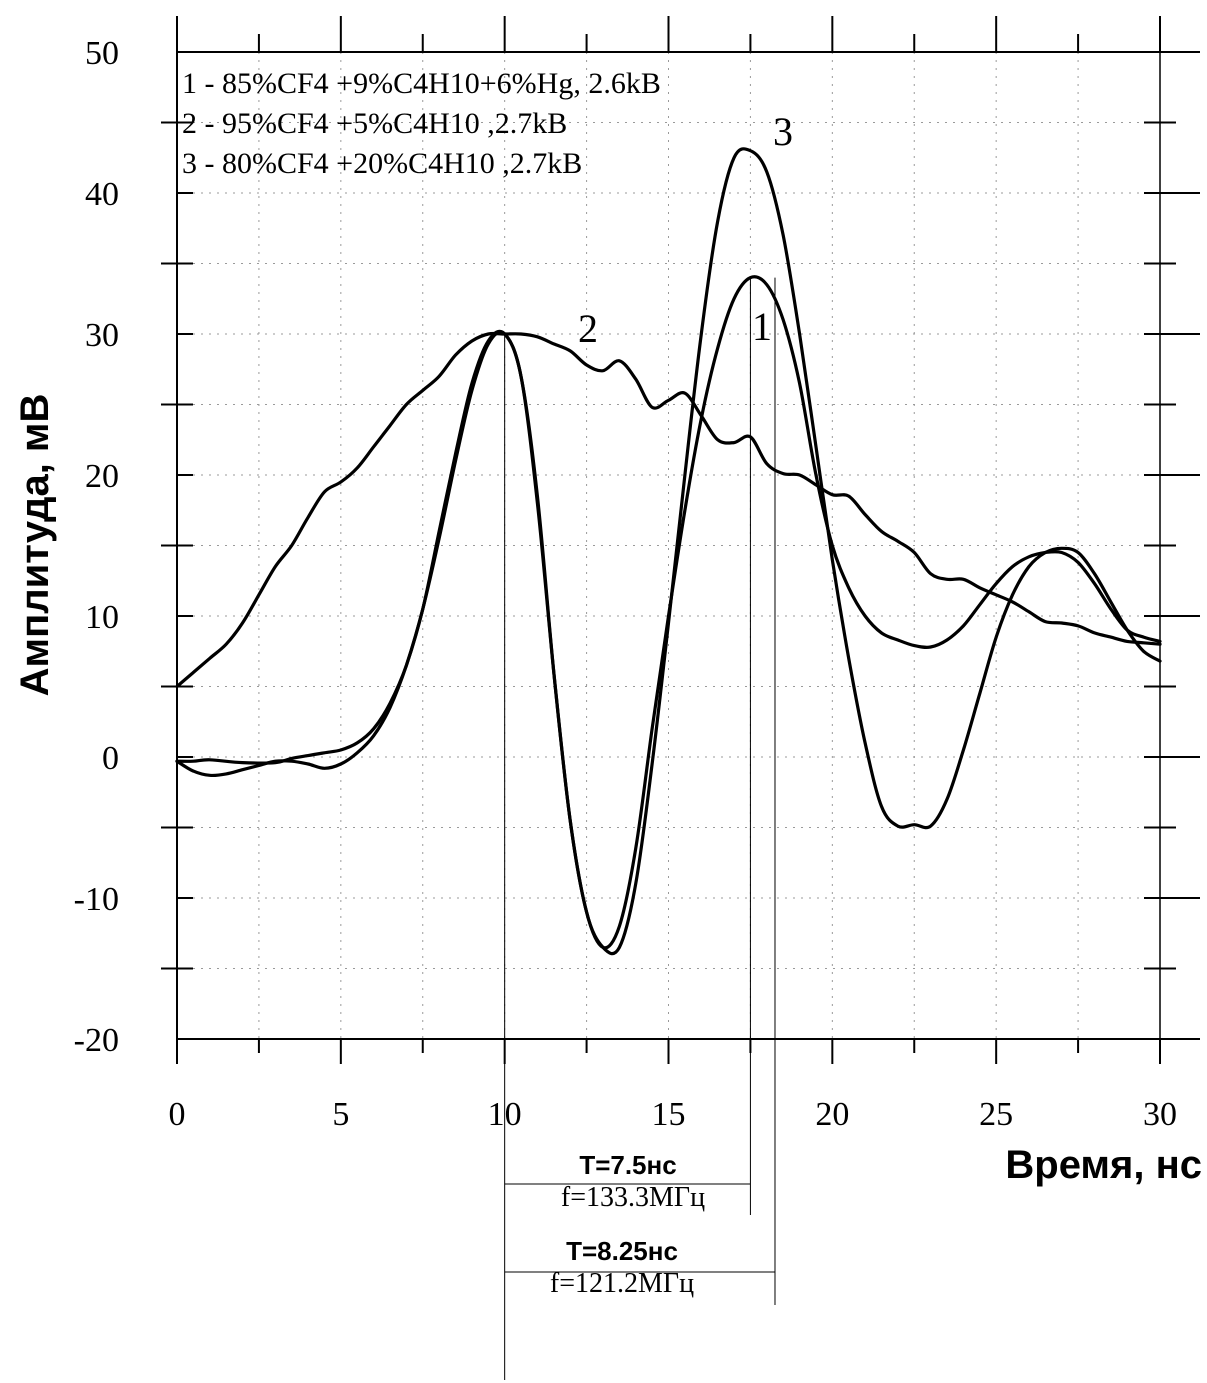 This screenshot has width=1207, height=1383. Describe the element at coordinates (96, 899) in the screenshot. I see `y-tick-label: -10` at that location.